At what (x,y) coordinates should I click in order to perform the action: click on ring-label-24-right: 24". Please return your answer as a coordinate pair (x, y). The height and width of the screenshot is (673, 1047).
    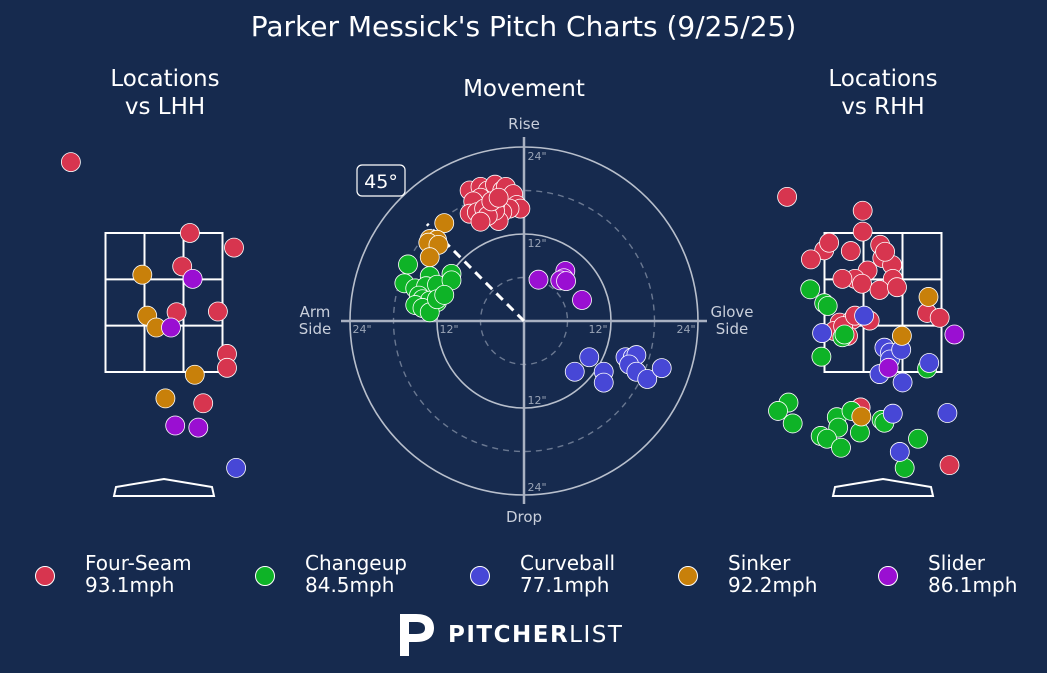
    Looking at the image, I should click on (685, 329).